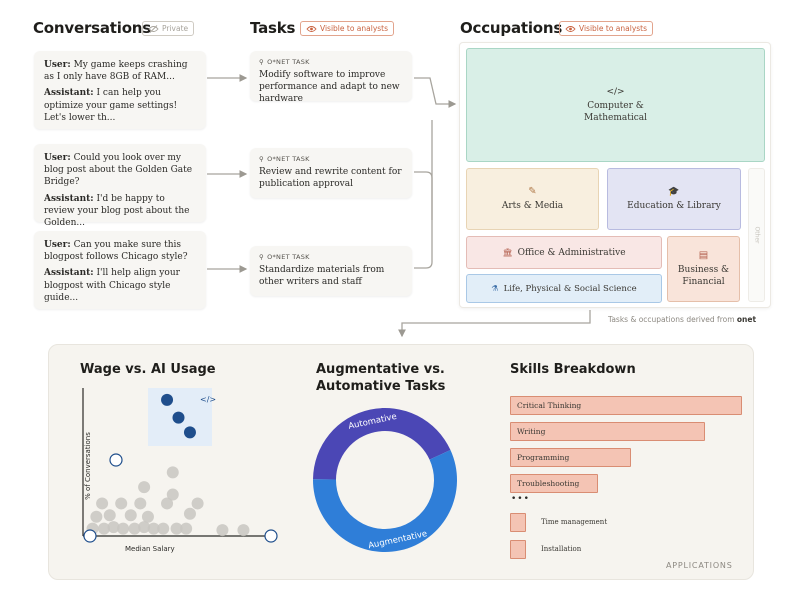  What do you see at coordinates (175, 28) in the screenshot?
I see `private-badge-label: Private` at bounding box center [175, 28].